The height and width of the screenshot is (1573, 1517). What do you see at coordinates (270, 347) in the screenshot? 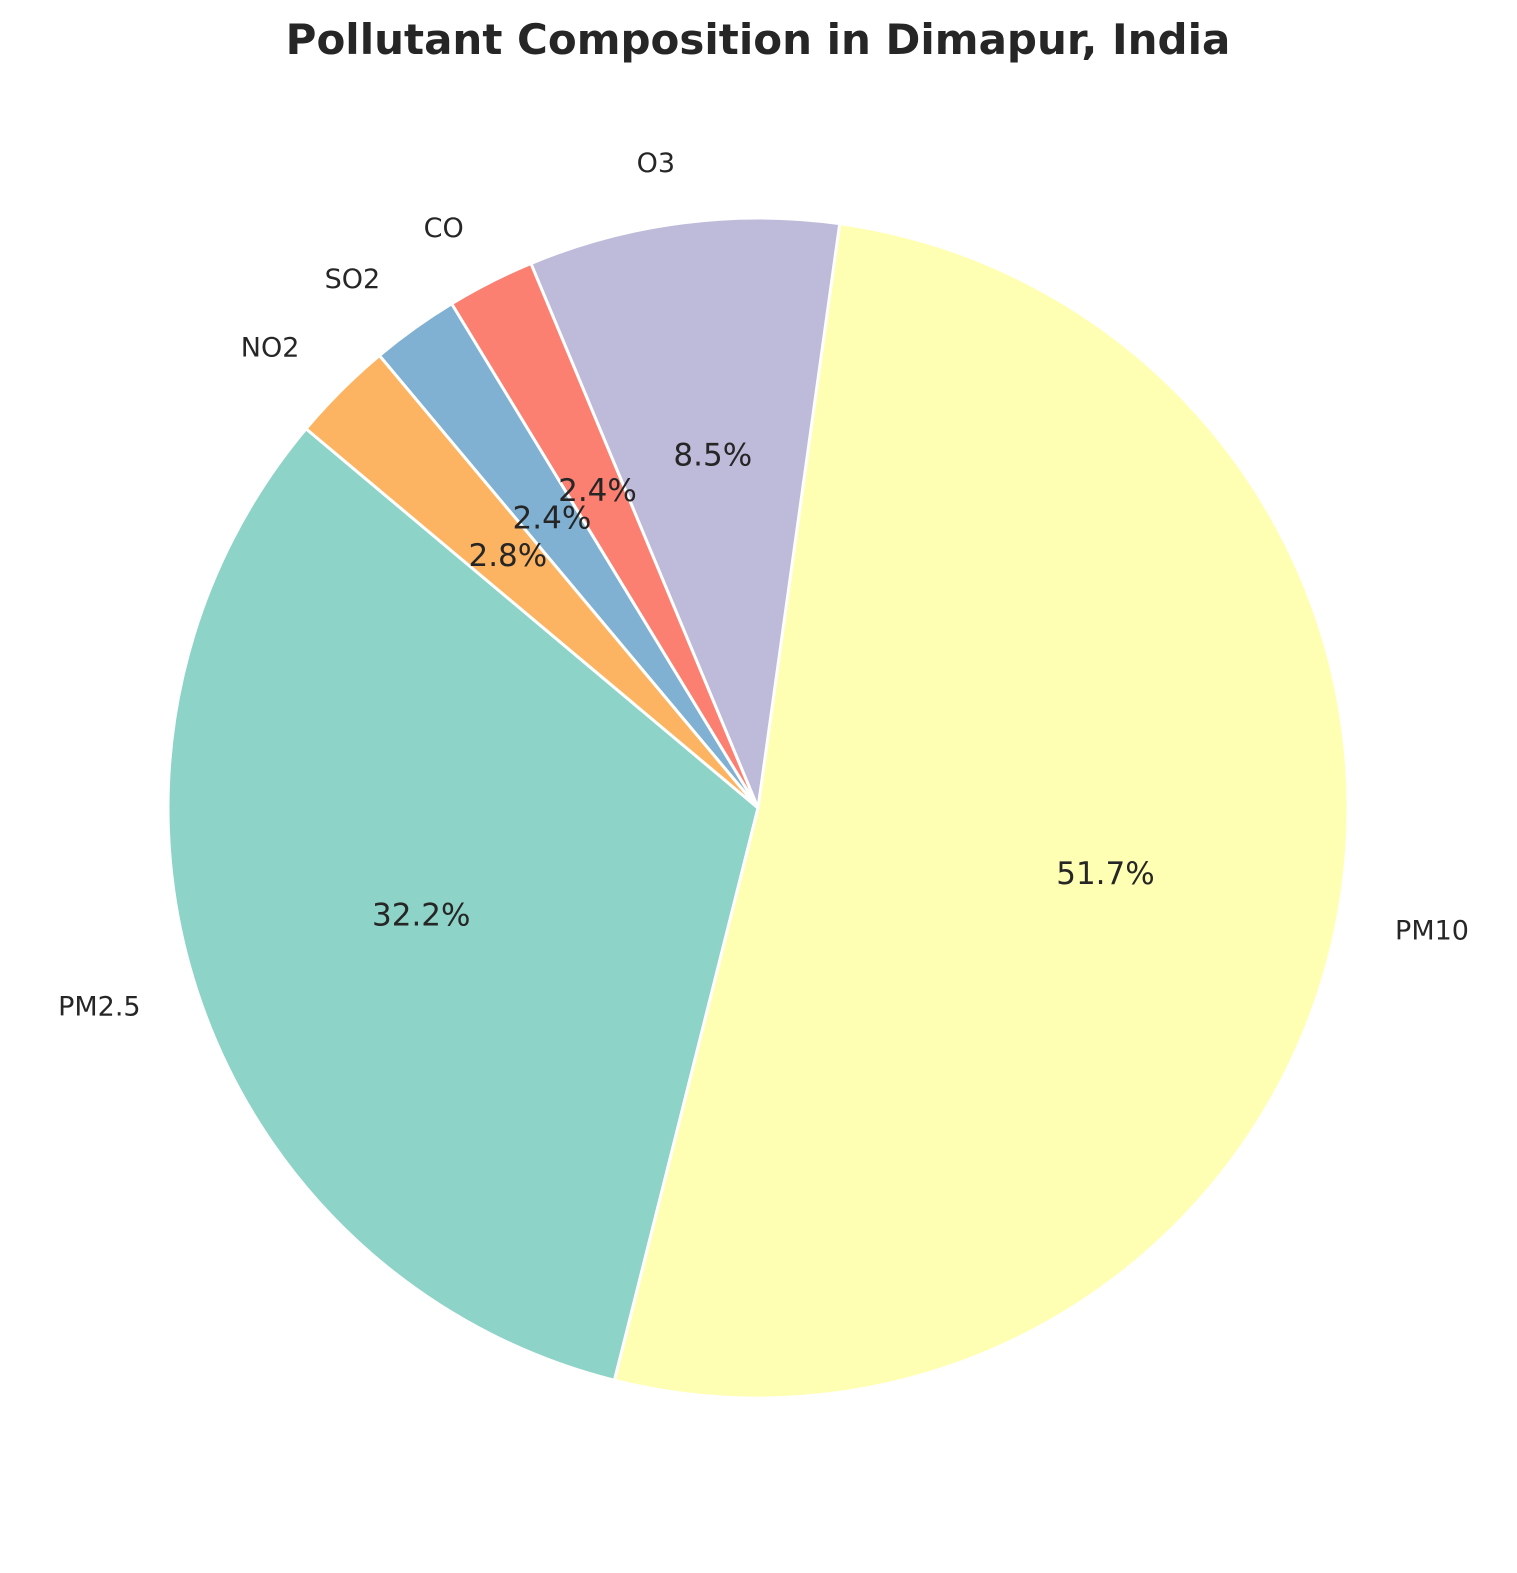
I see `slice-label-no2: NO2` at bounding box center [270, 347].